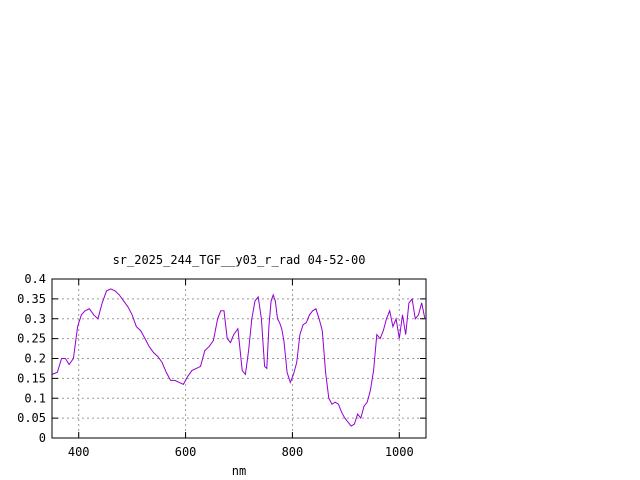 This screenshot has width=640, height=480. What do you see at coordinates (239, 471) in the screenshot?
I see `x-axis-label: nm` at bounding box center [239, 471].